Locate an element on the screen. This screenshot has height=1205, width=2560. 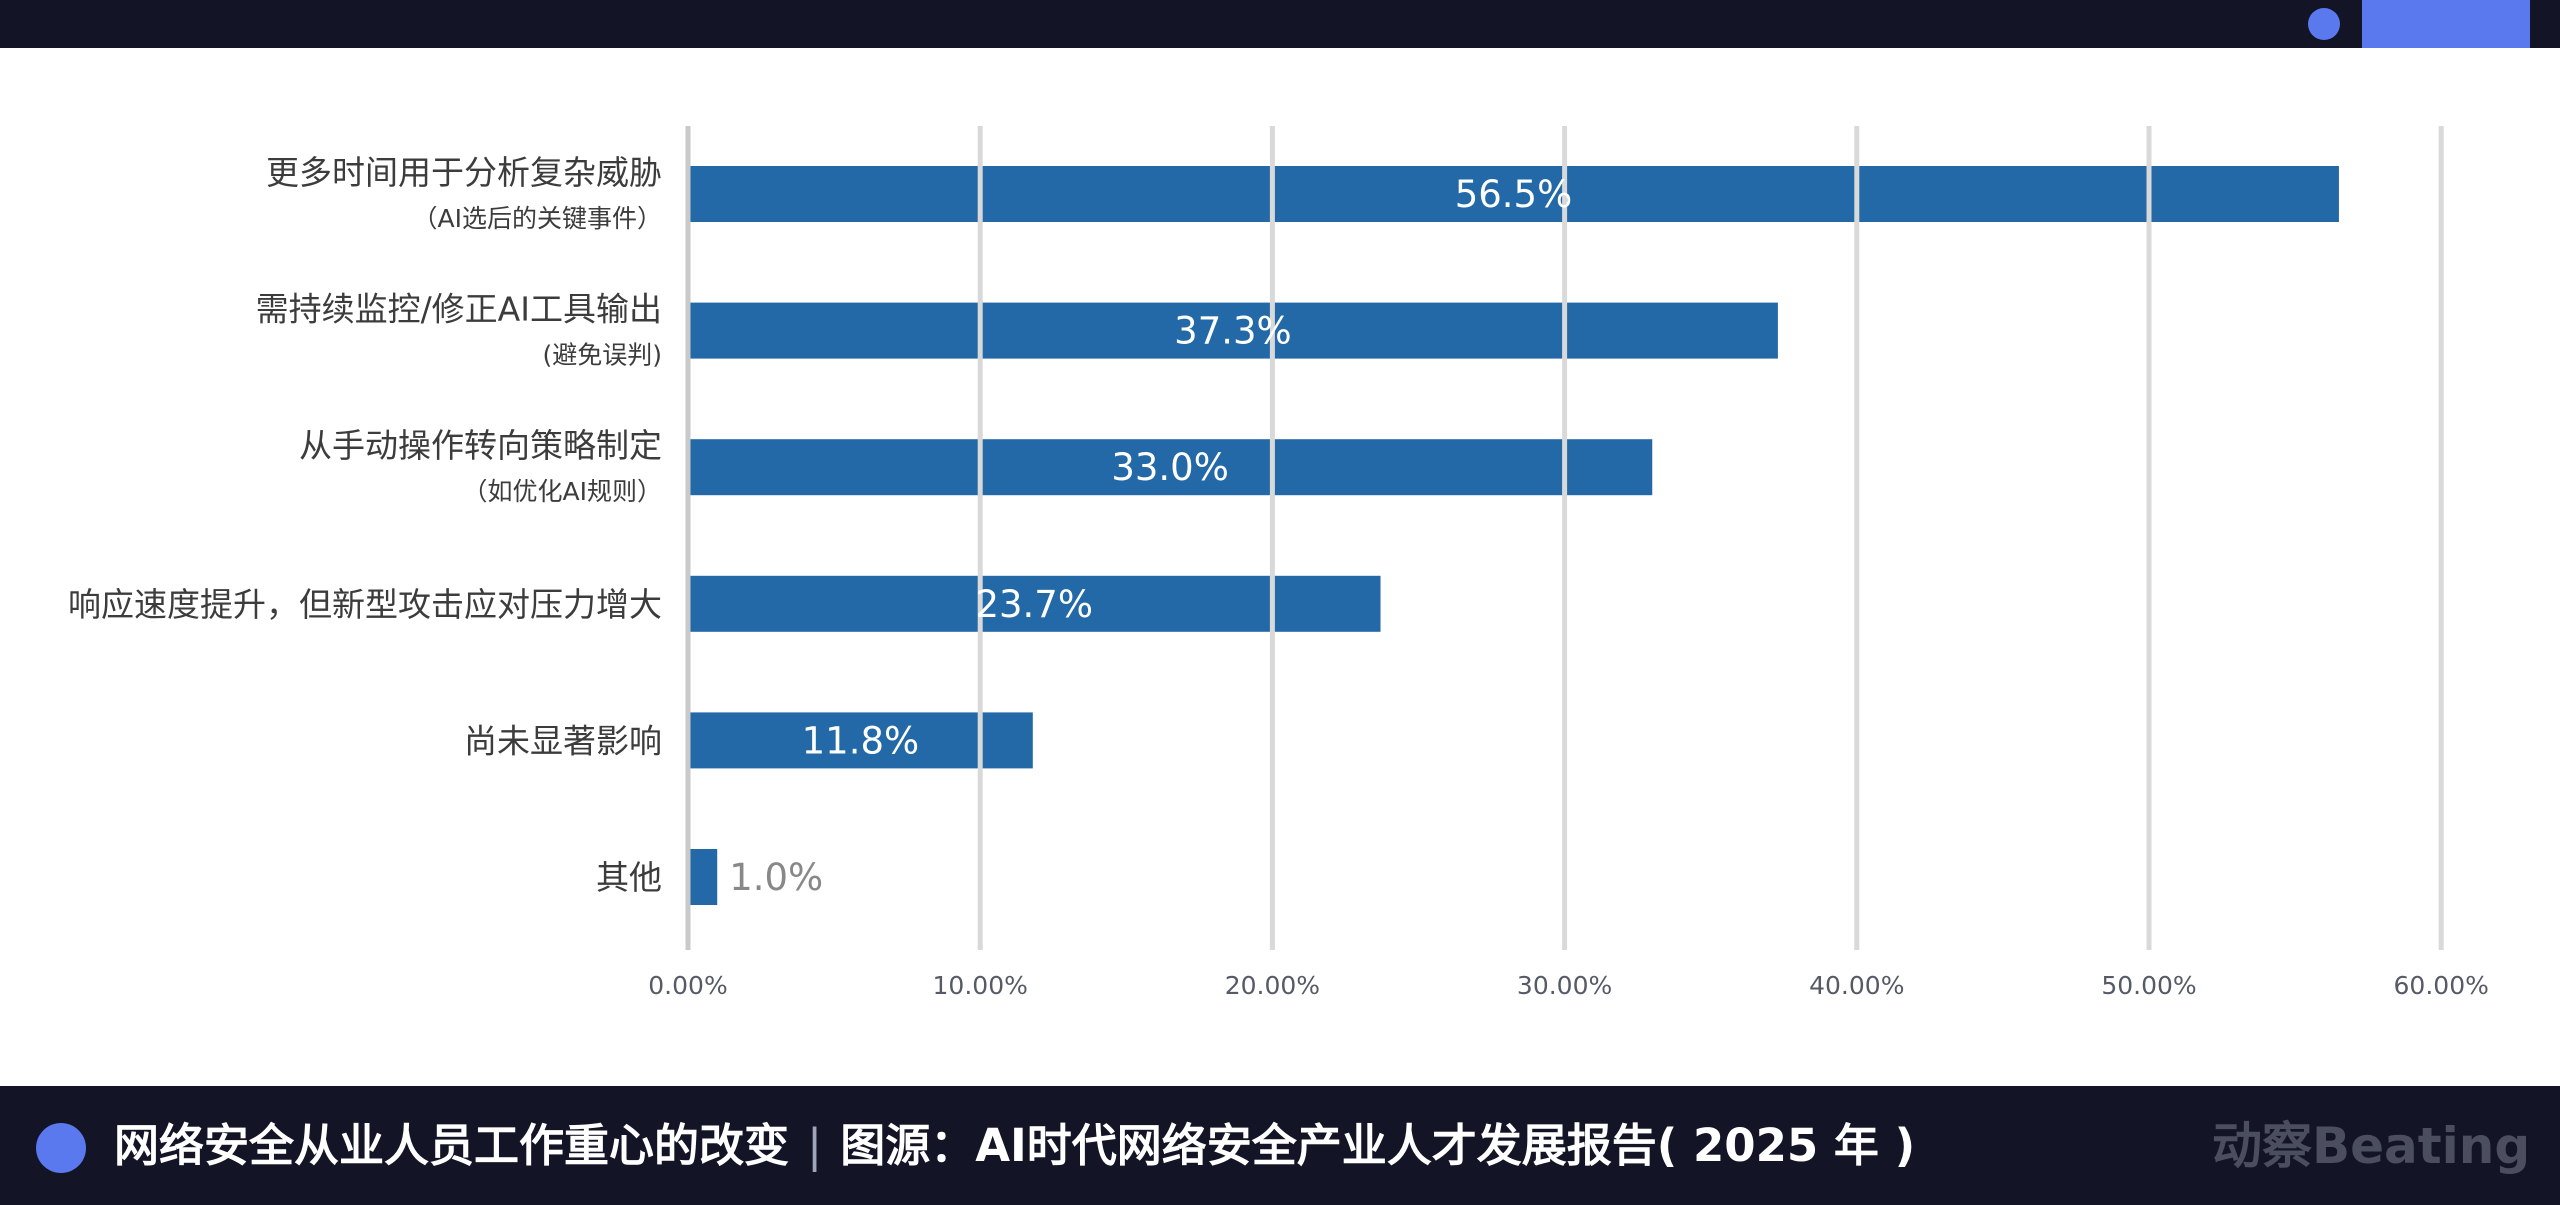
data-label: 1.0% is located at coordinates (776, 877).